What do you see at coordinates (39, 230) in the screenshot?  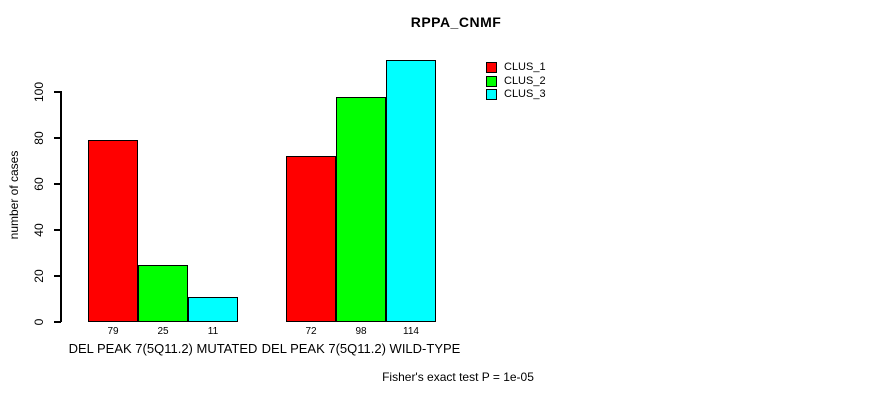 I see `y-axis-tick-label: 40` at bounding box center [39, 230].